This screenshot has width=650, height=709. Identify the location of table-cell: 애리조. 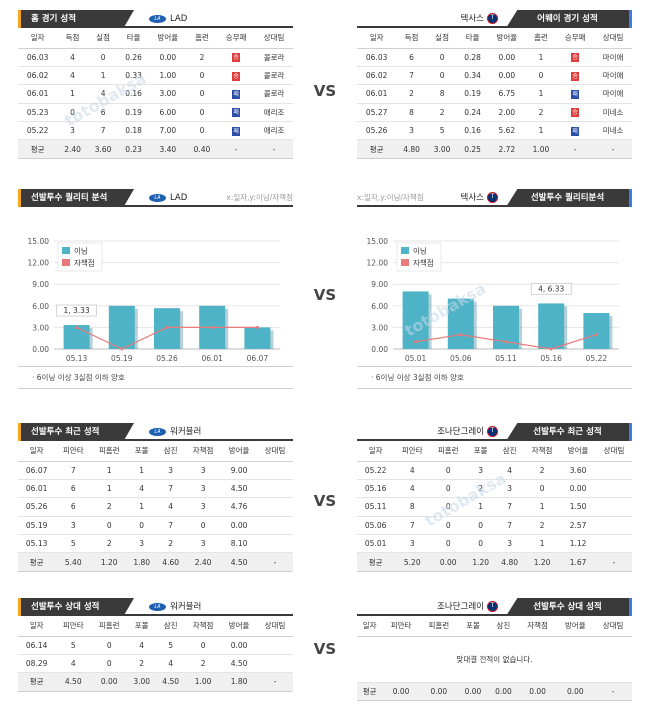
(274, 131).